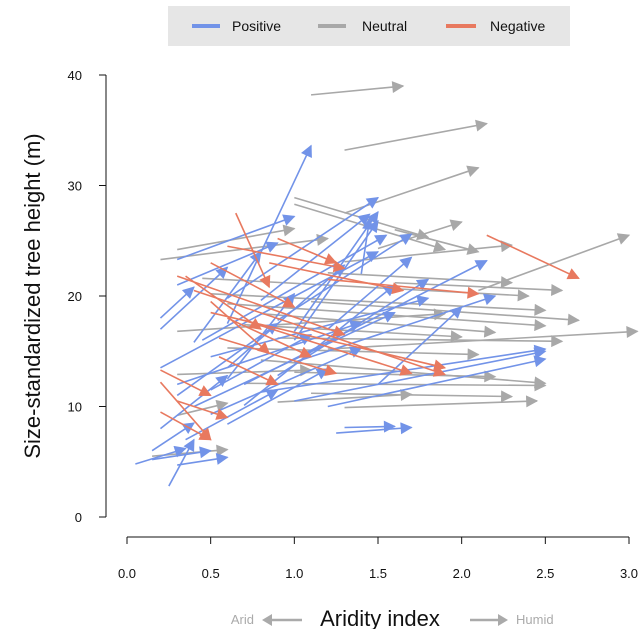 This screenshot has width=643, height=629. I want to click on legend-label-positive: Positive, so click(256, 26).